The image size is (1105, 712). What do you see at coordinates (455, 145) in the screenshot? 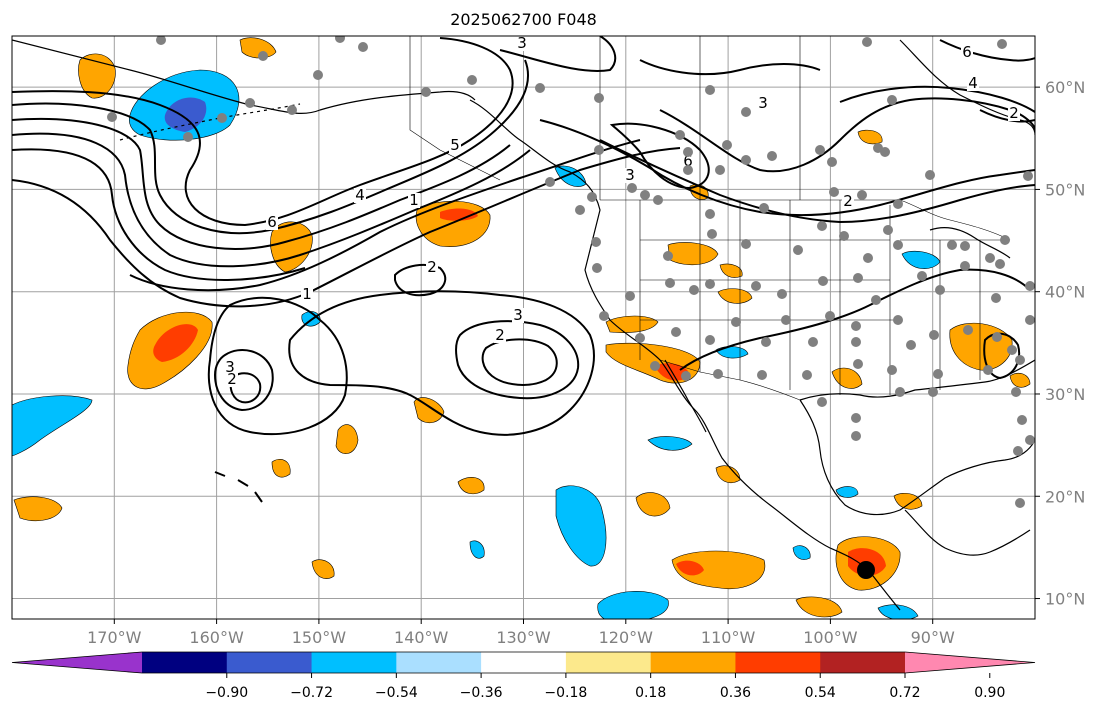
I see `contour-label: 5` at bounding box center [455, 145].